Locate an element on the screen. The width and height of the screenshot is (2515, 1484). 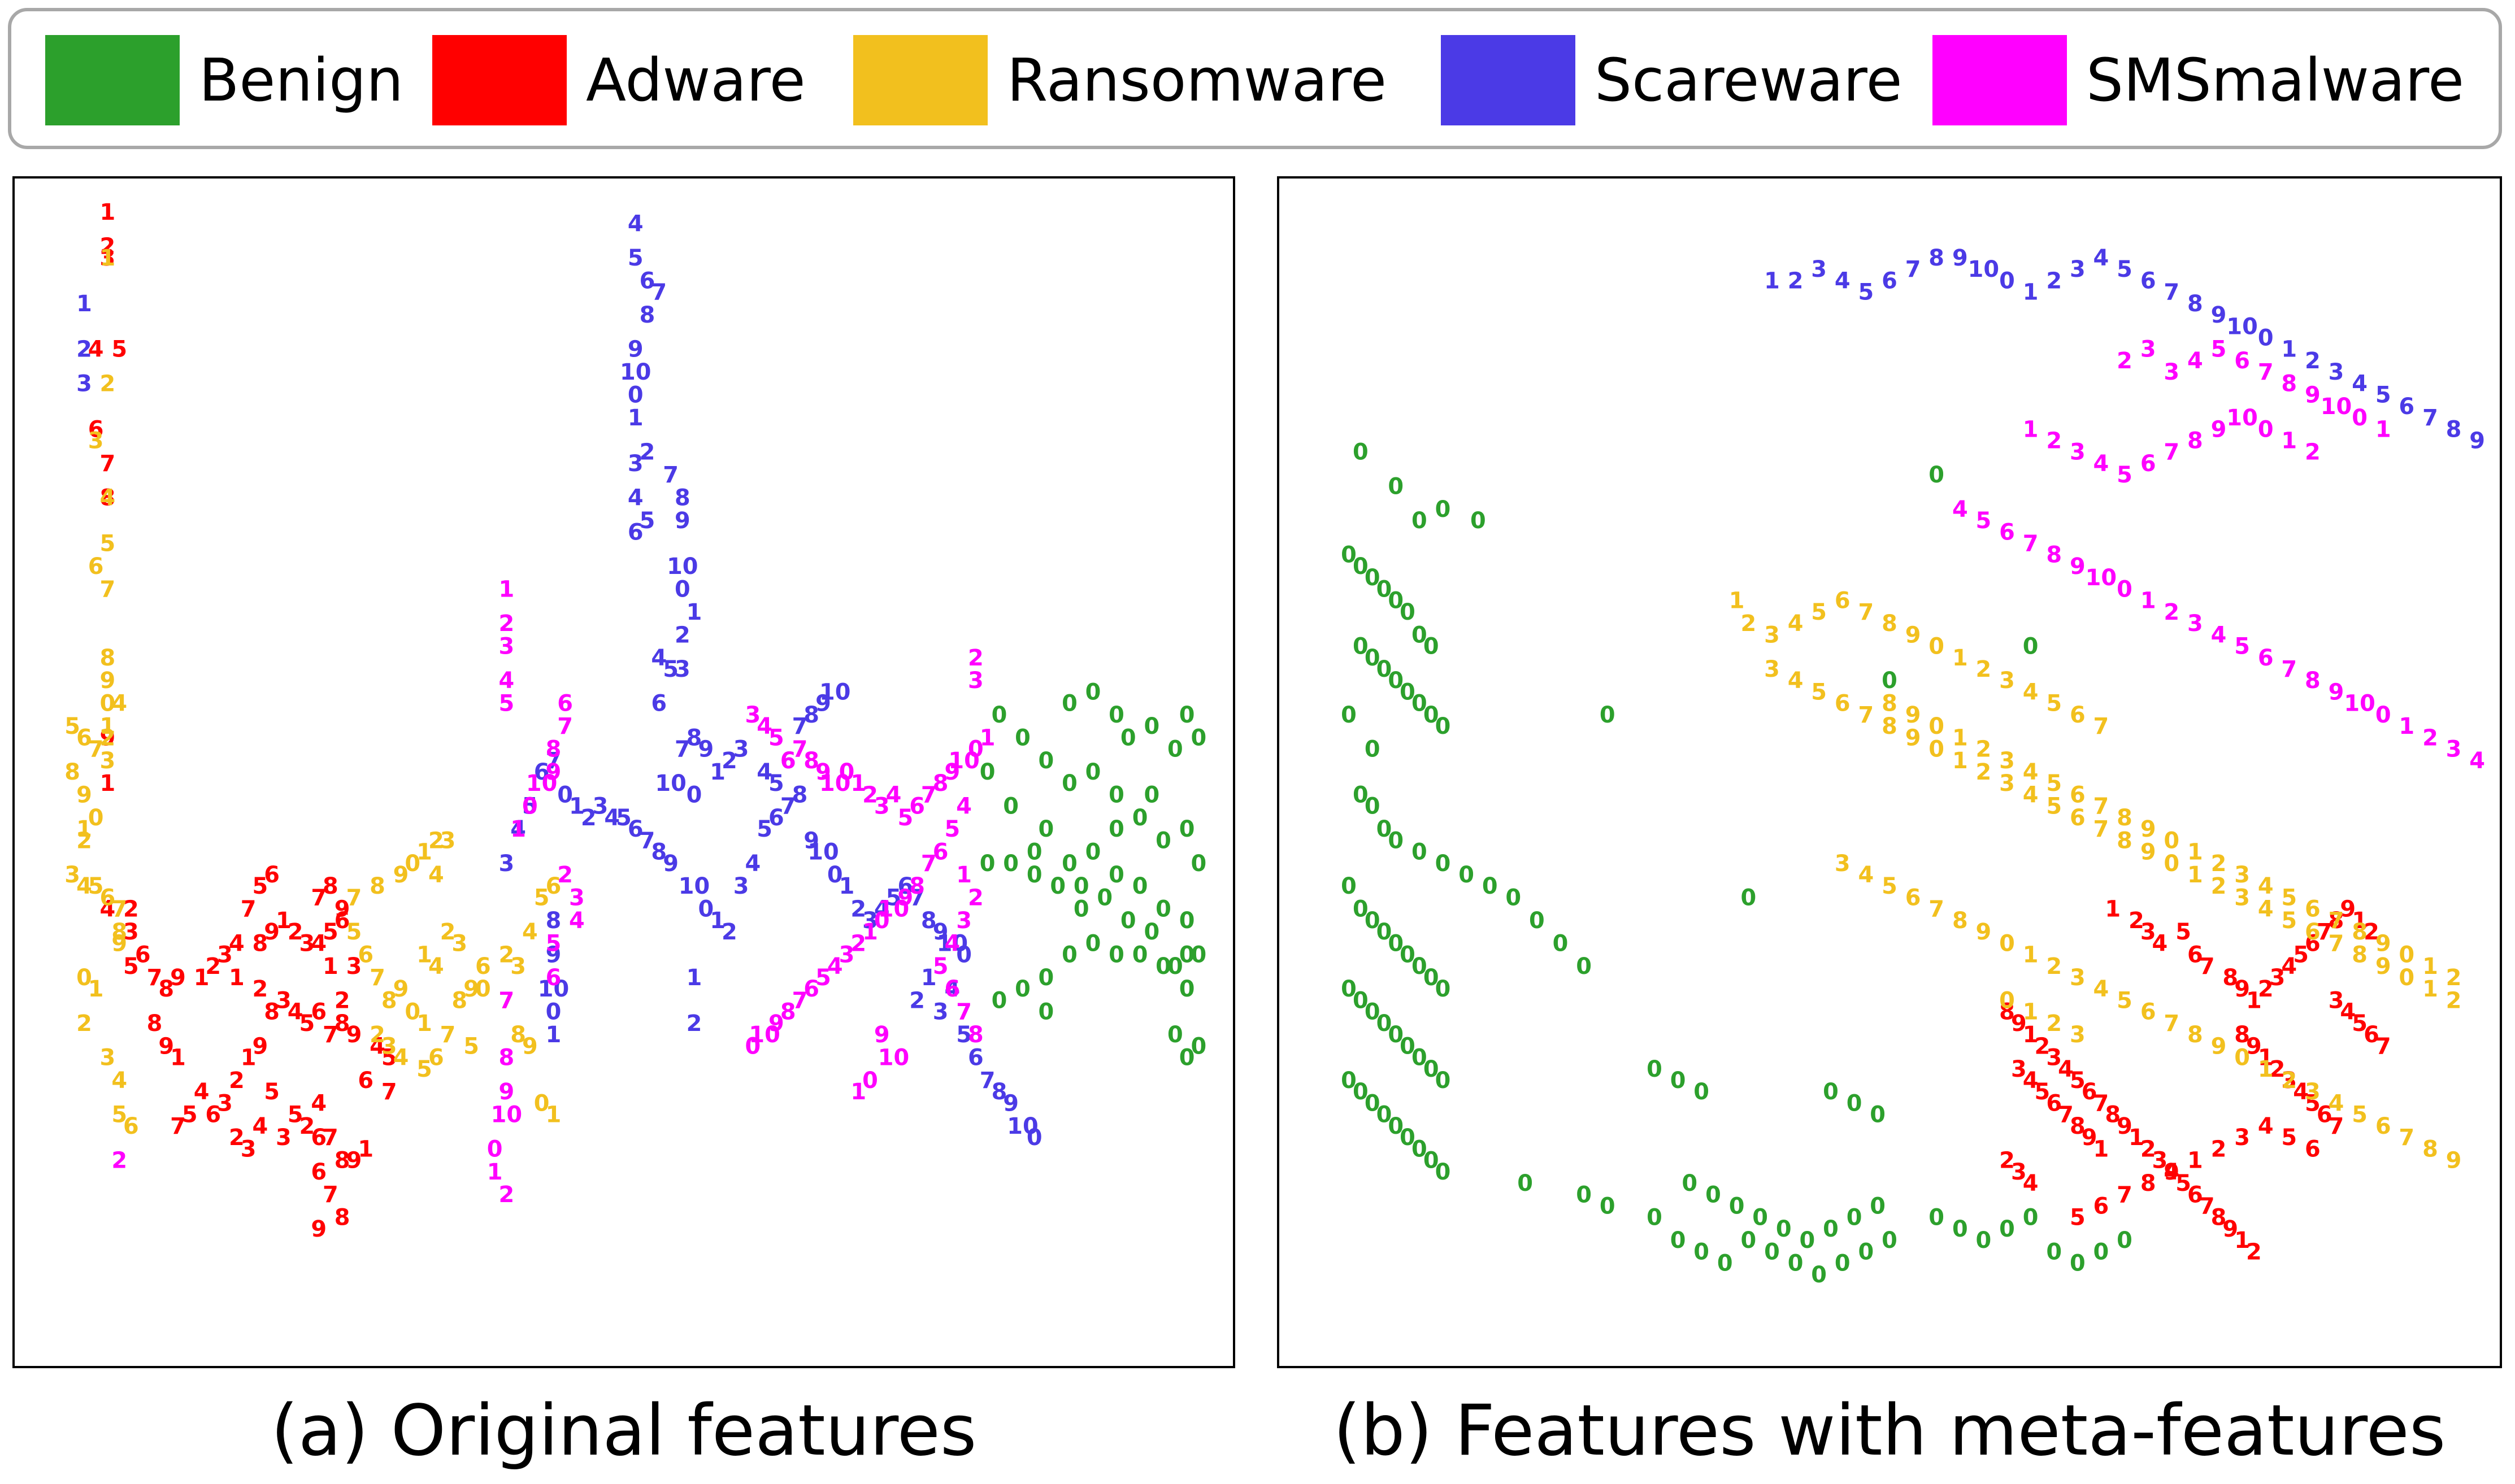
point-adware: 9 is located at coordinates (166, 1046).